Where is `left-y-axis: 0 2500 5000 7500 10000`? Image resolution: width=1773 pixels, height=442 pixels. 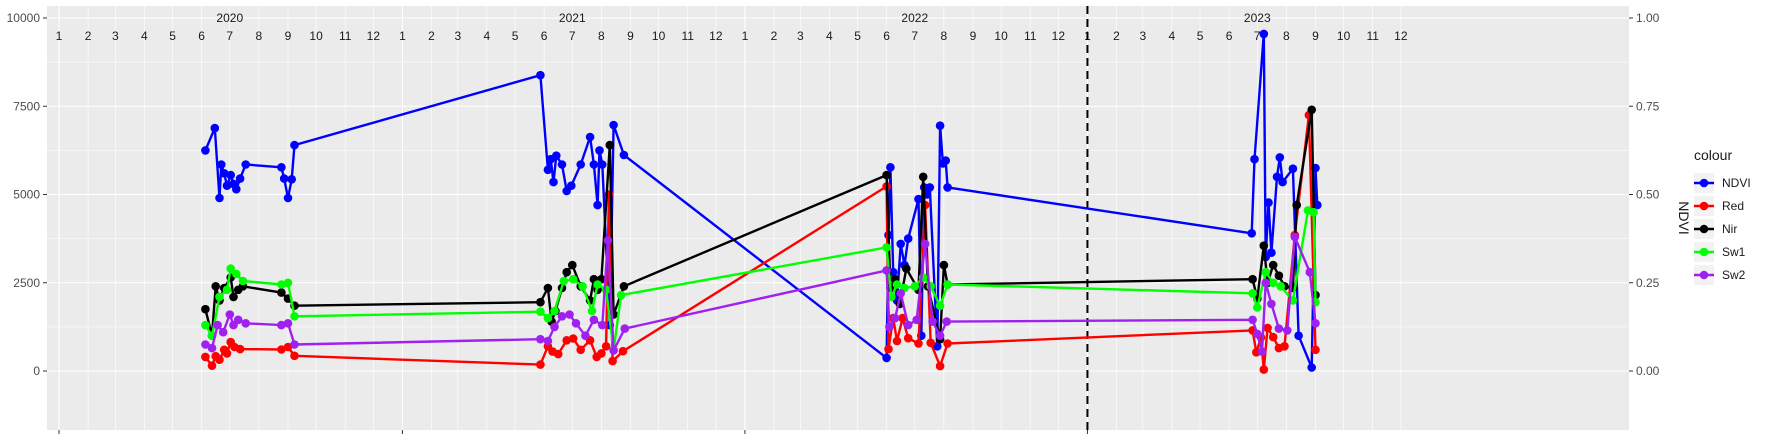 left-y-axis: 0 2500 5000 7500 10000 is located at coordinates (27, 194).